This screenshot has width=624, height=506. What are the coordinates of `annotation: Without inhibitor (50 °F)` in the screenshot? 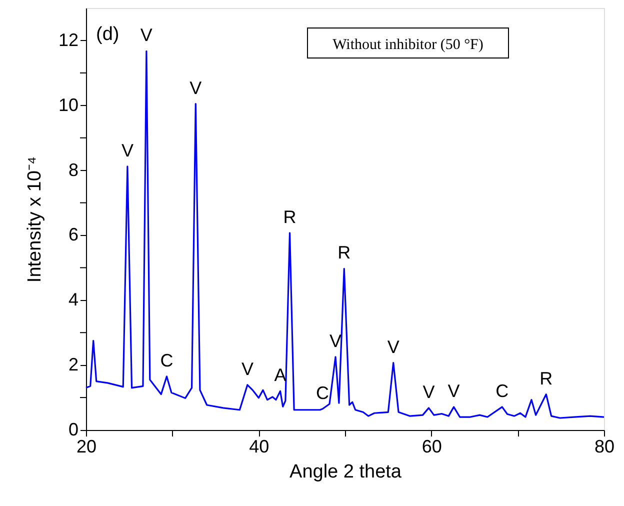 It's located at (408, 45).